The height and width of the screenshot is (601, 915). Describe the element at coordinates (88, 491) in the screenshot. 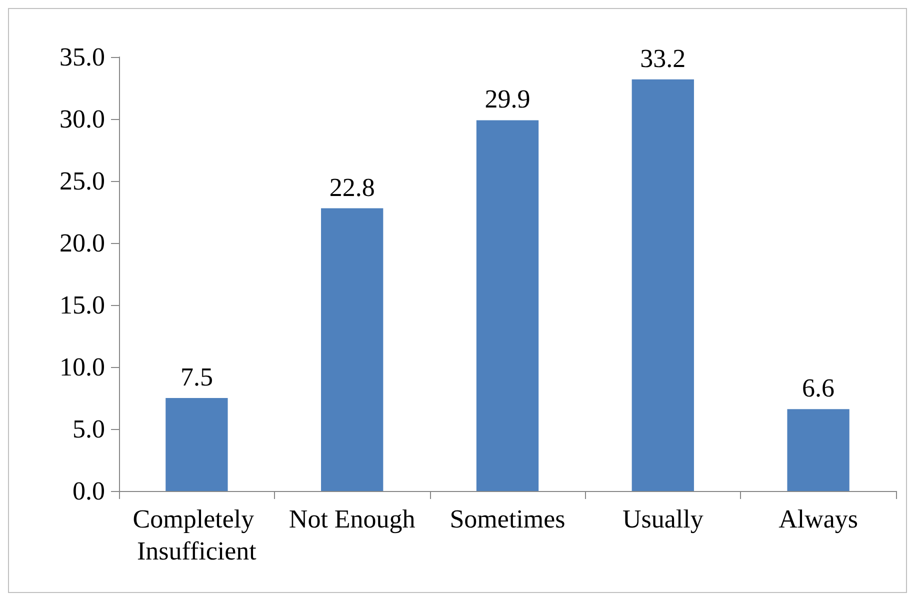

I see `y-tick-label: 0.0` at that location.